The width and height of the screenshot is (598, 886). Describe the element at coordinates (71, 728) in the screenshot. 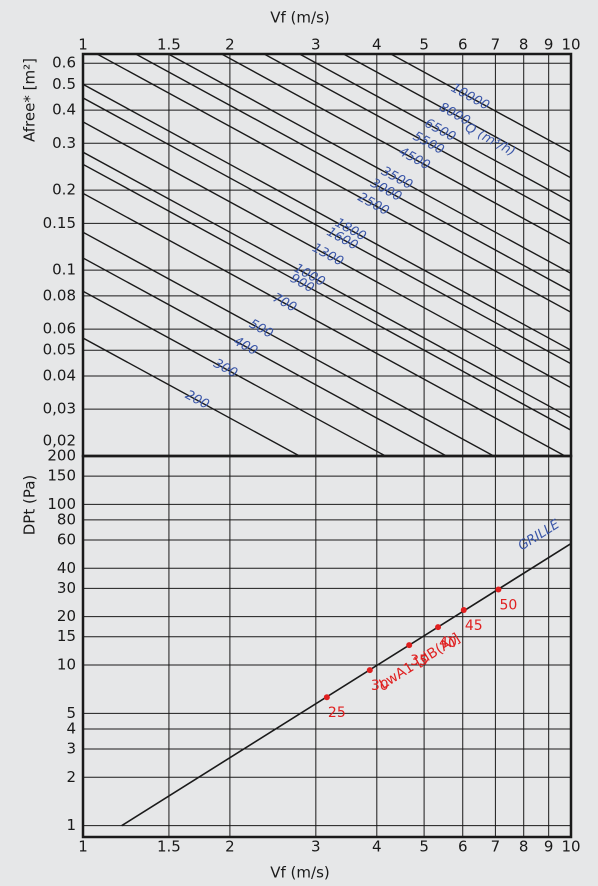

I see `y-tick-label: 4` at that location.